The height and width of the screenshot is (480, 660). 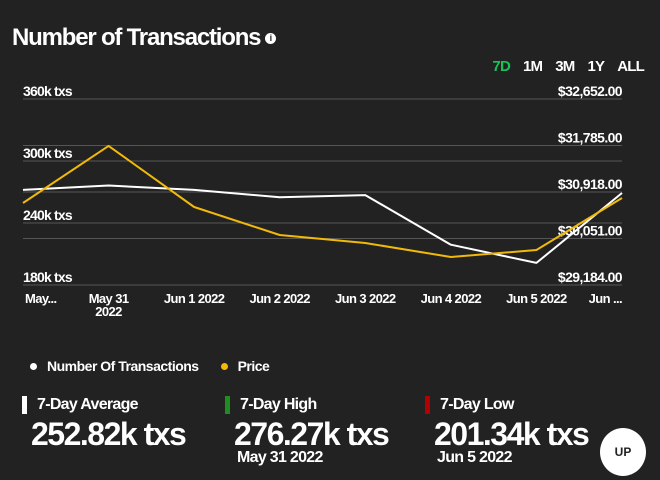 I want to click on y-right-tick-label: $32,652.00, so click(x=590, y=91).